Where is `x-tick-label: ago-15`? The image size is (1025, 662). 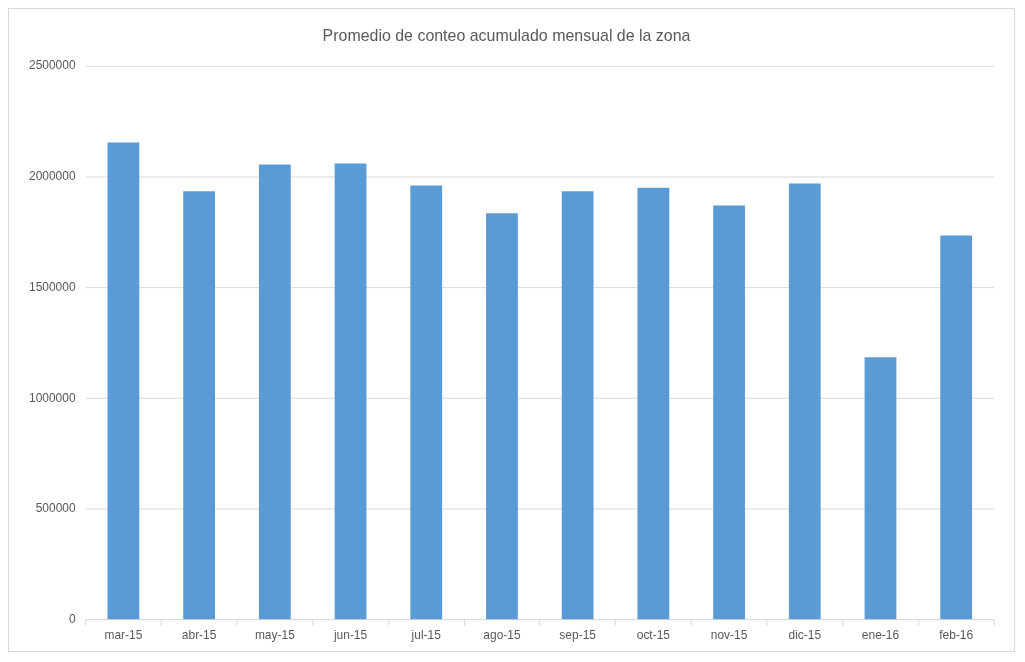
x-tick-label: ago-15 is located at coordinates (502, 635).